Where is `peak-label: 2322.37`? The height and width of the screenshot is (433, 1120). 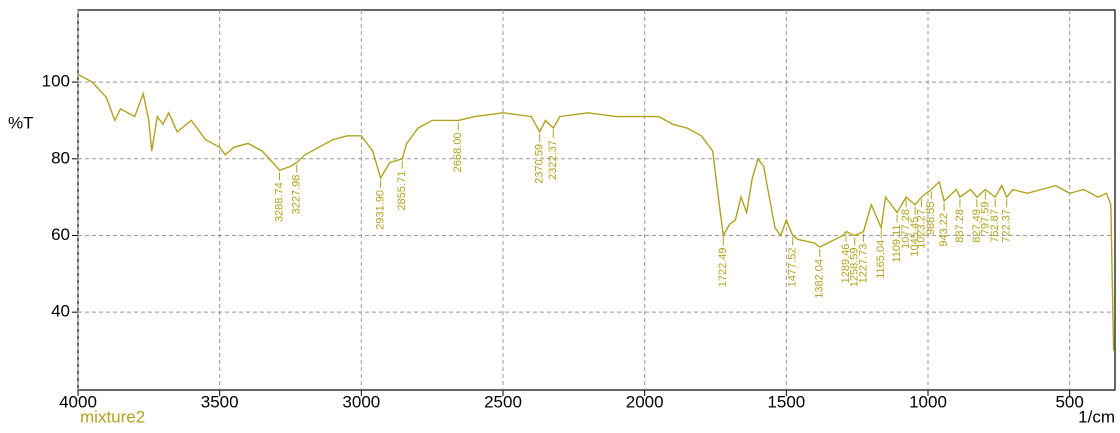
peak-label: 2322.37 is located at coordinates (553, 160).